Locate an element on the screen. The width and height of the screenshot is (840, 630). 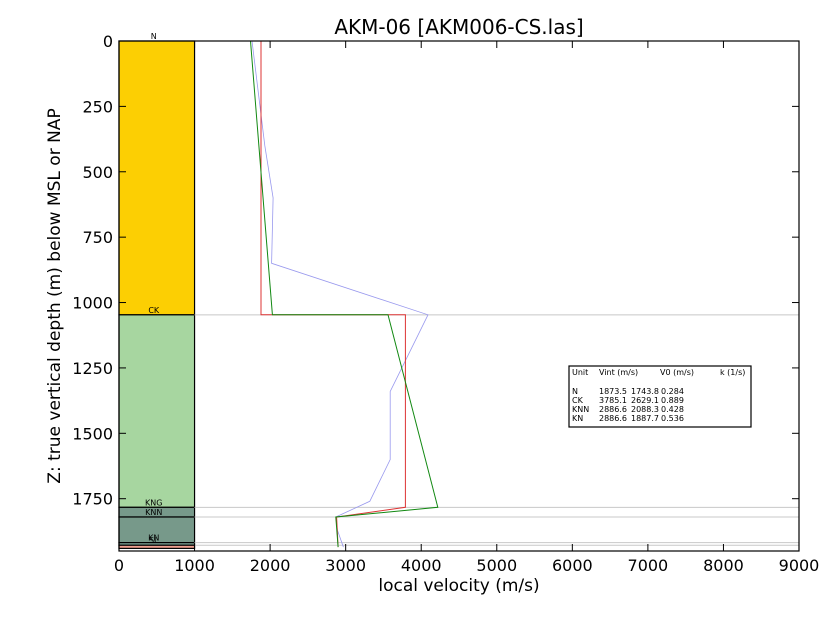
legend-cell-3-1: 2886.6 is located at coordinates (613, 418).